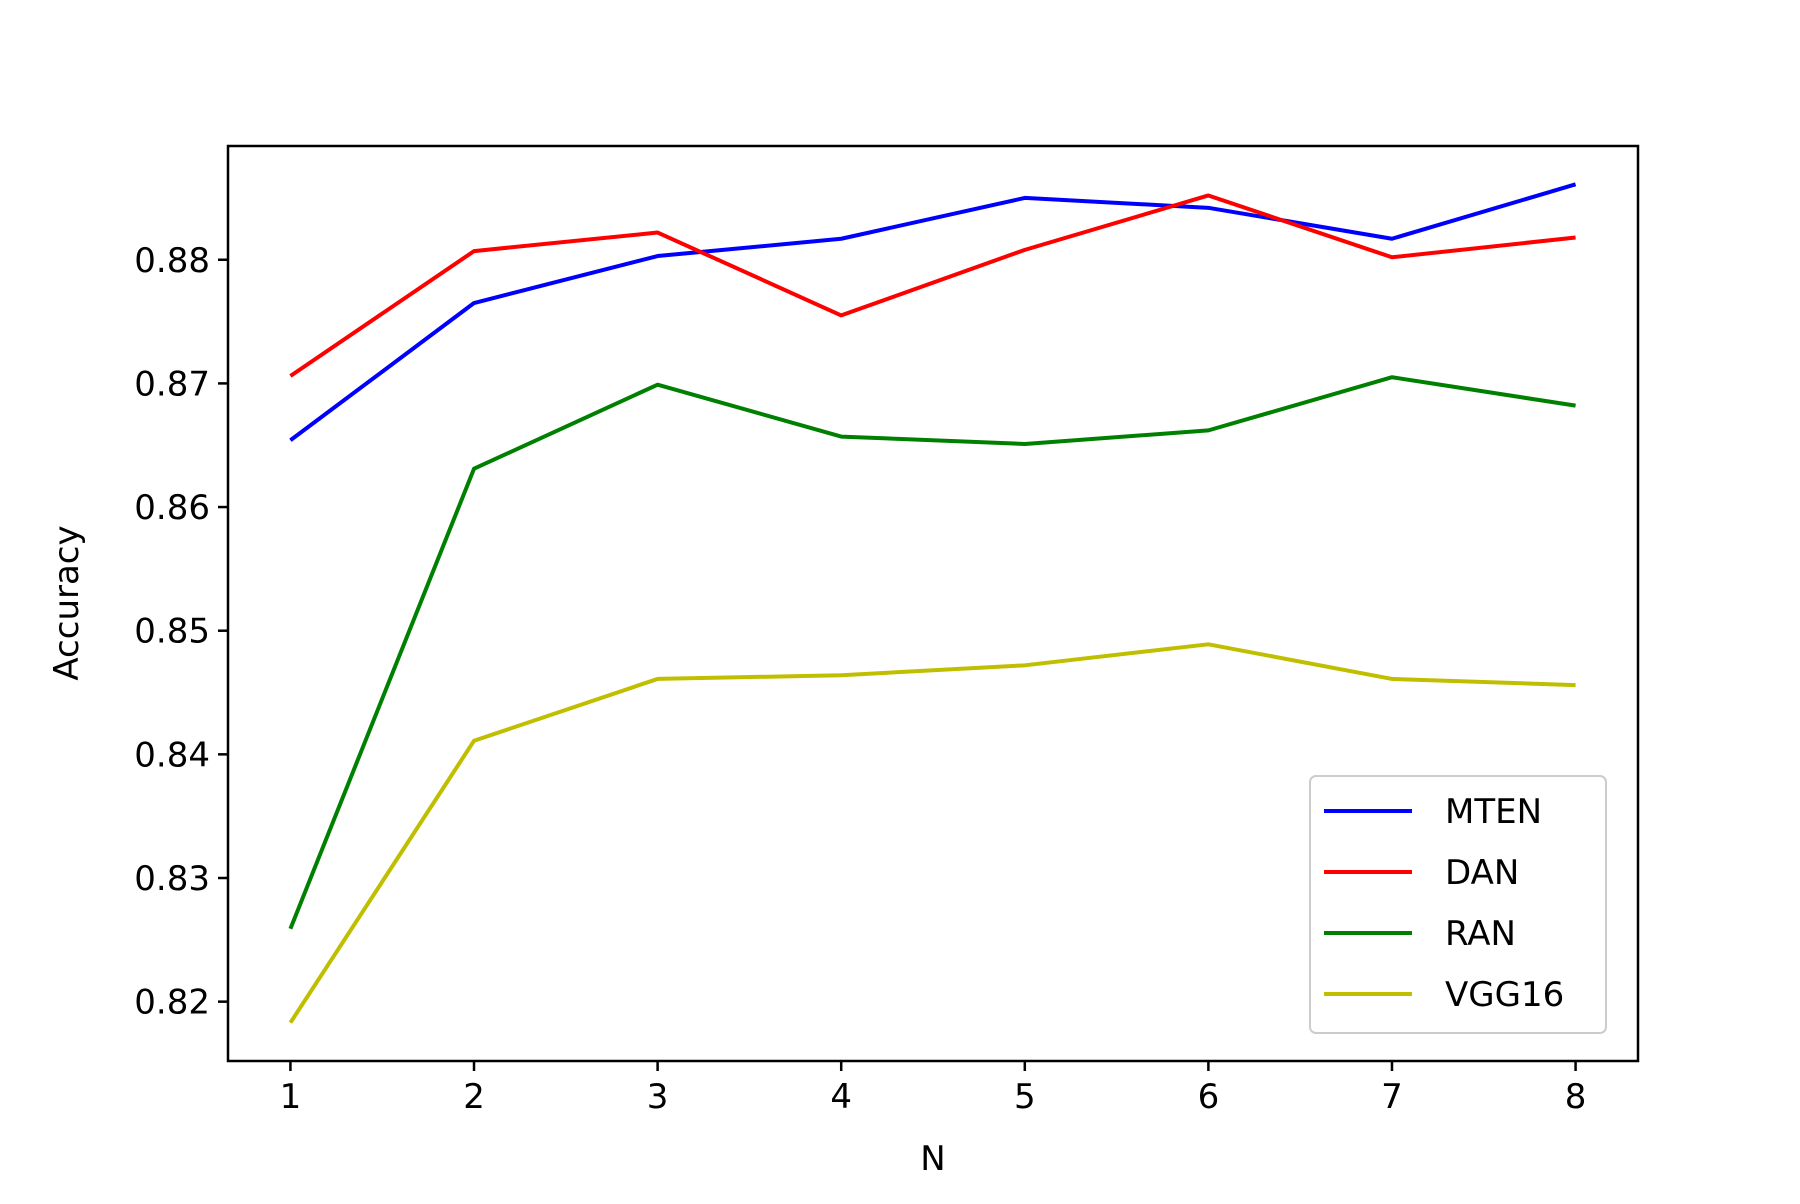  I want to click on y-axis-label: Accuracy, so click(67, 602).